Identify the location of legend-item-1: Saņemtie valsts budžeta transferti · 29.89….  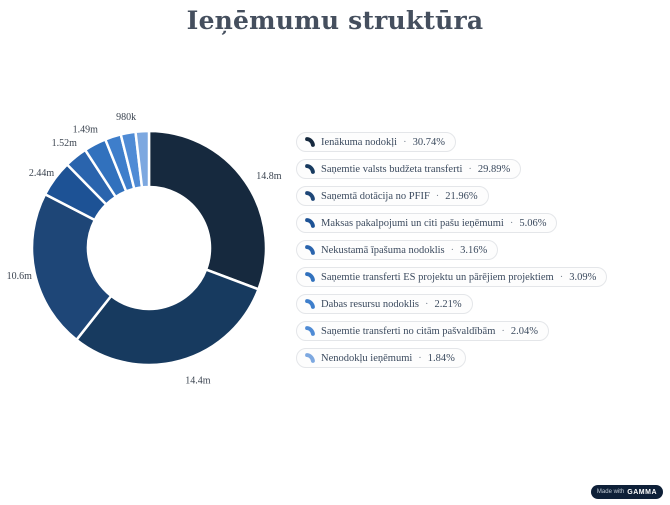
(409, 169).